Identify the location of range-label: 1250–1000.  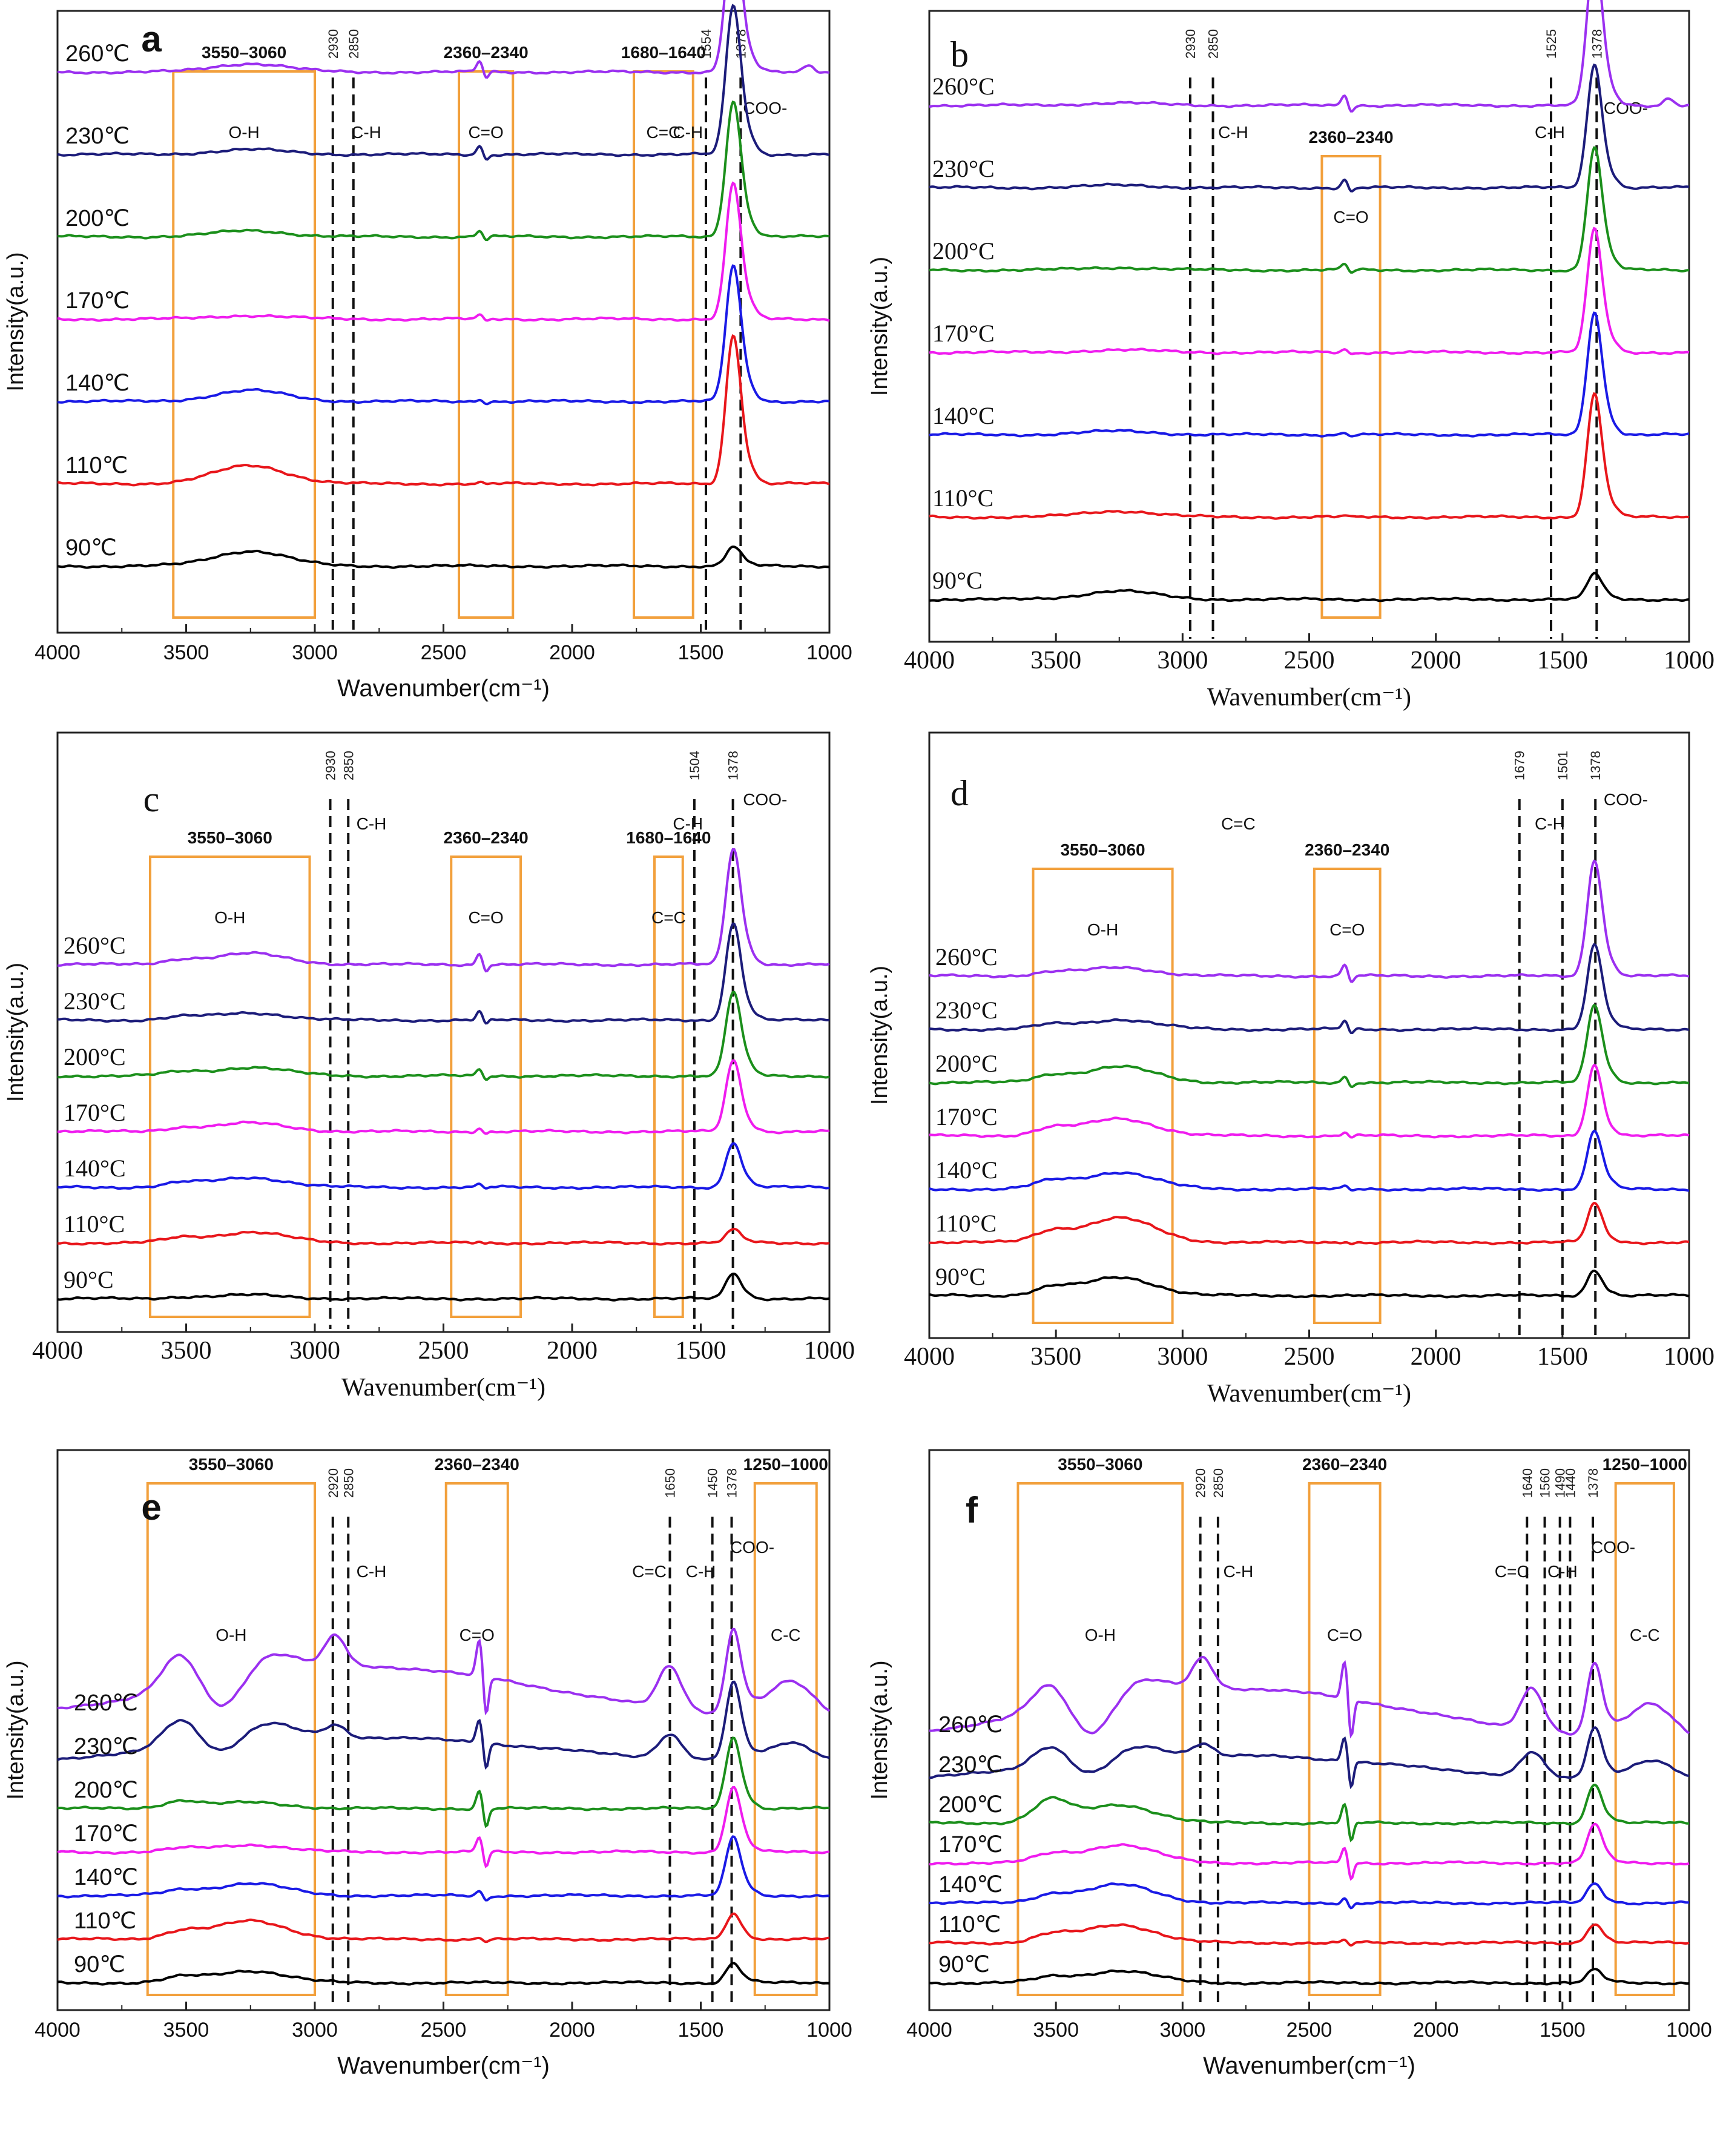
(785, 1464).